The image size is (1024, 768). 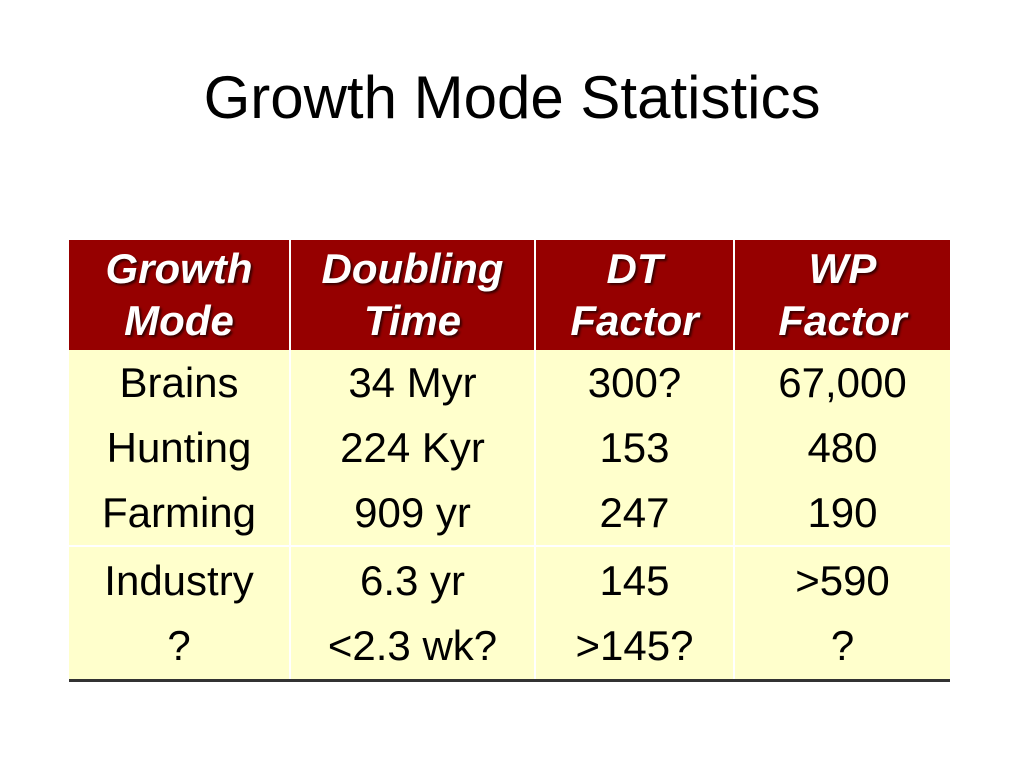 What do you see at coordinates (179, 580) in the screenshot?
I see `cell-value: Industry` at bounding box center [179, 580].